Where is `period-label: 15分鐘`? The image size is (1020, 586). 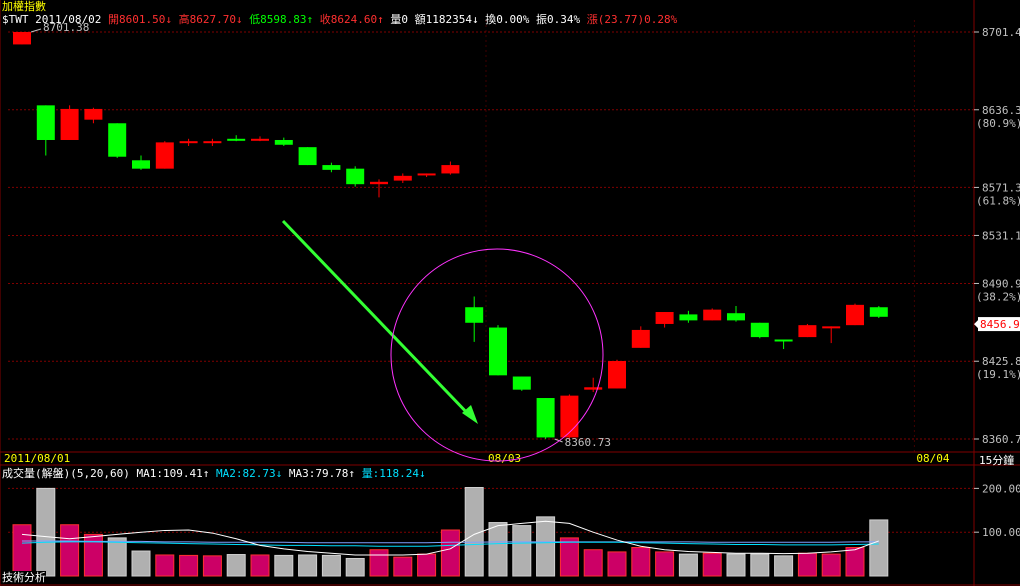 period-label: 15分鐘 is located at coordinates (997, 460).